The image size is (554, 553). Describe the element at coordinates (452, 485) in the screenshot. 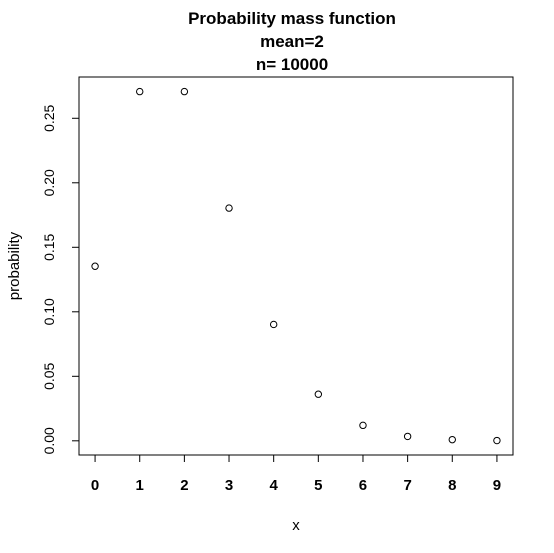

I see `x-tick-label: 8` at that location.